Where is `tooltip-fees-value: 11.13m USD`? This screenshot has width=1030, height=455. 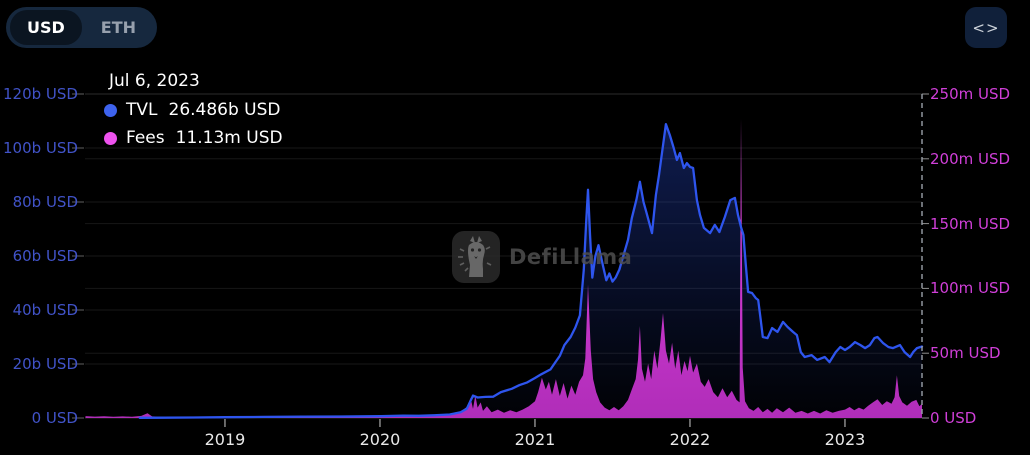 tooltip-fees-value: 11.13m USD is located at coordinates (229, 138).